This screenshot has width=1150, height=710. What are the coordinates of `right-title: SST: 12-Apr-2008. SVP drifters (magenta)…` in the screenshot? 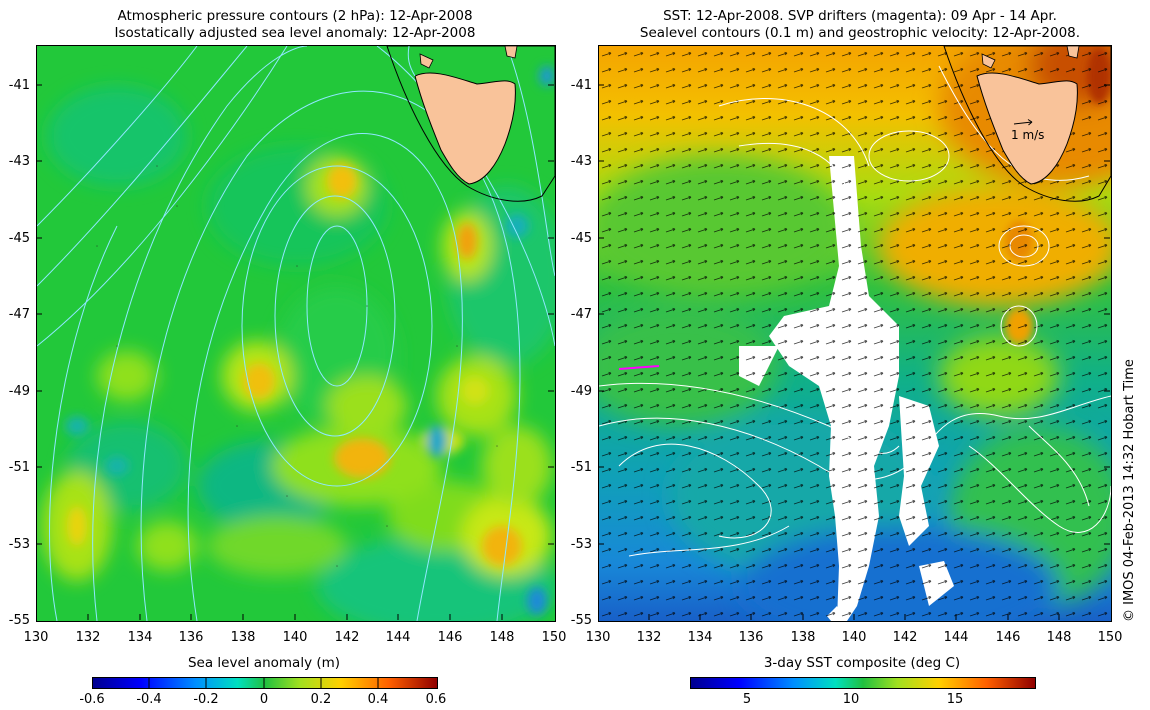 It's located at (860, 25).